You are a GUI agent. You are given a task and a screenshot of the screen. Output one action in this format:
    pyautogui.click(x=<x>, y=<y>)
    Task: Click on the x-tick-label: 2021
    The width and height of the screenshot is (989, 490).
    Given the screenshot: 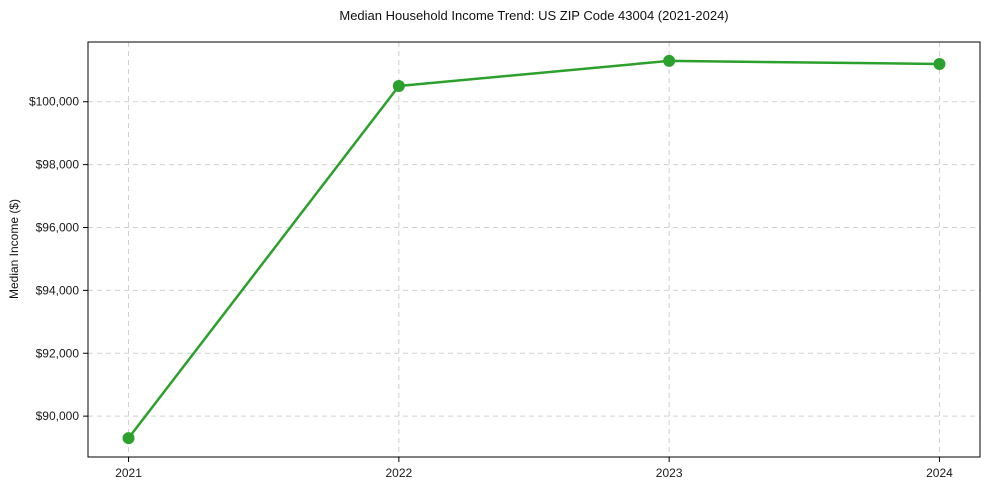 What is the action you would take?
    pyautogui.click(x=128, y=473)
    